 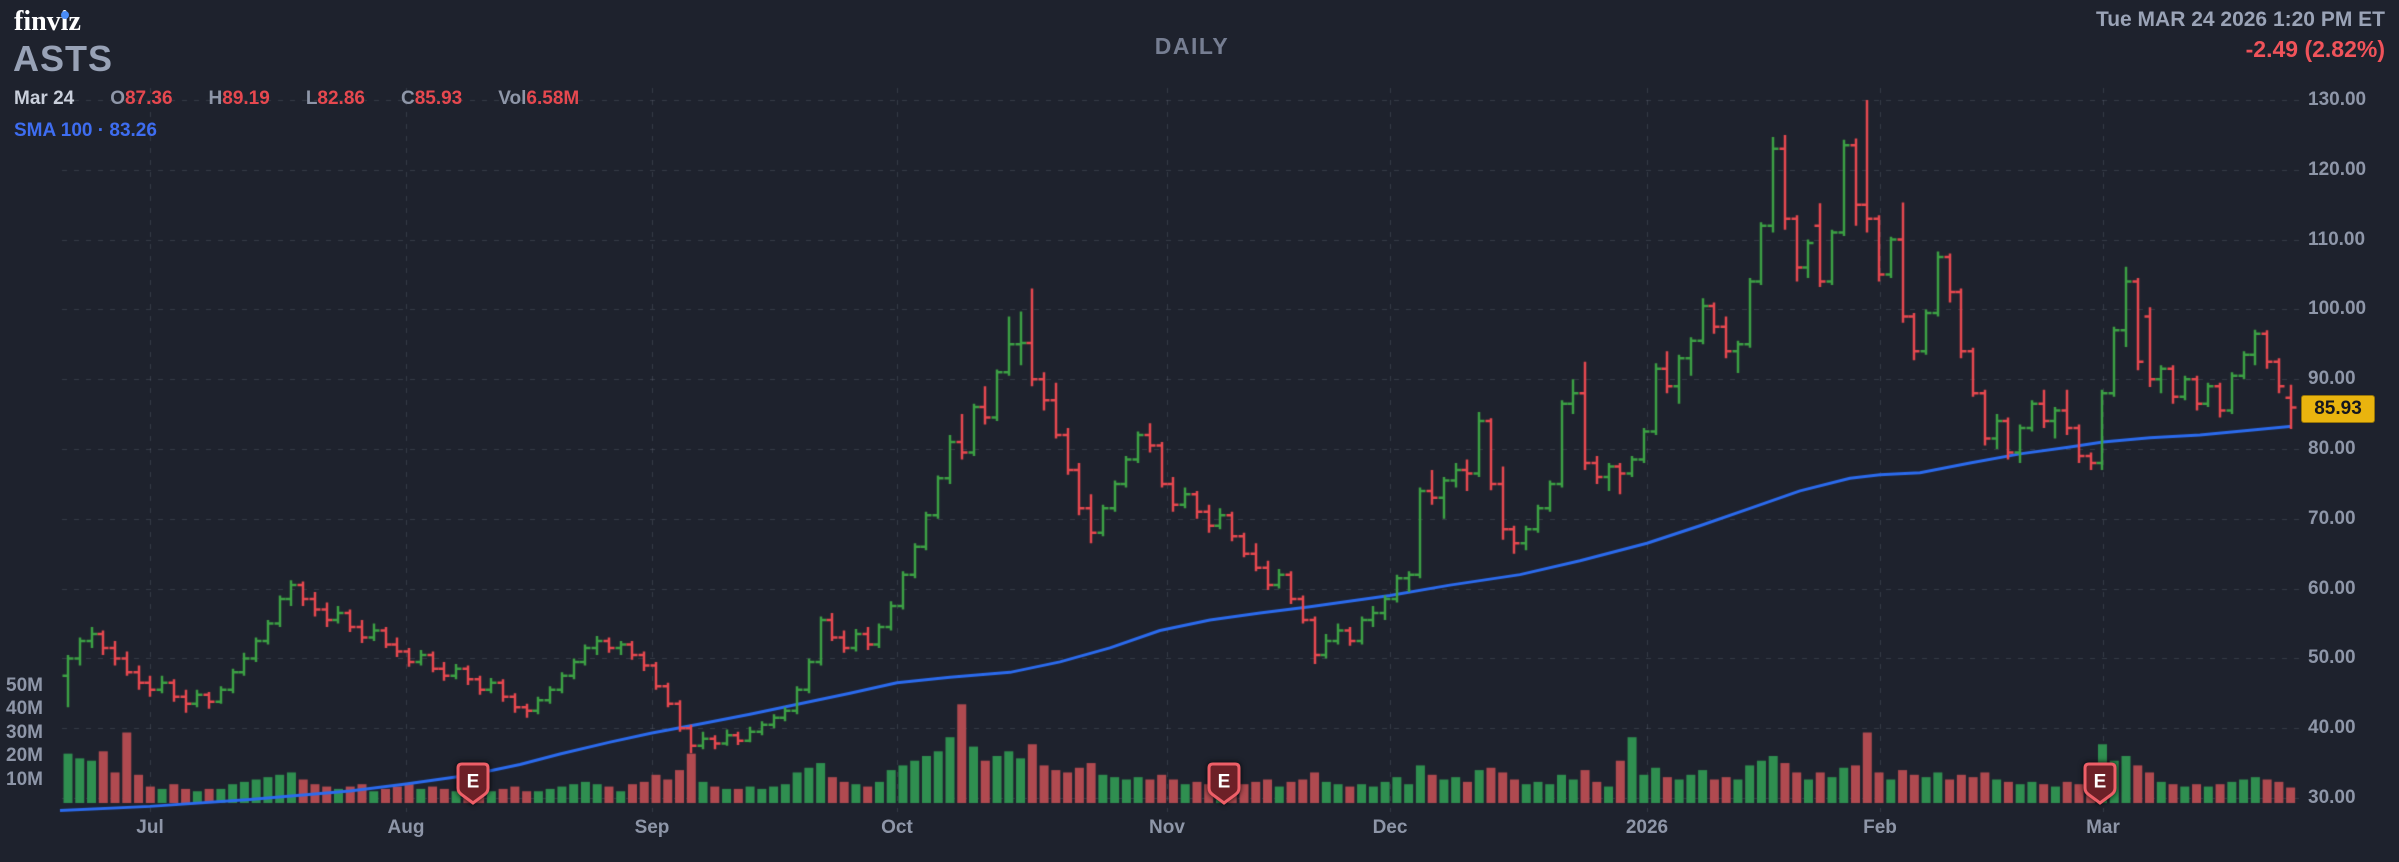 I want to click on price-tick-label: 30.00, so click(x=2332, y=797).